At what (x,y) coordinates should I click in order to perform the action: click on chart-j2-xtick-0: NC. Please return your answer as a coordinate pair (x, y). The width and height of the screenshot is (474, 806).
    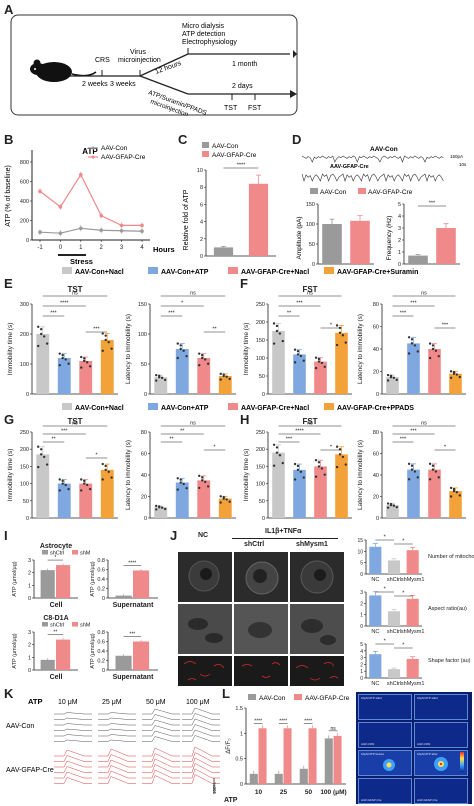
    Looking at the image, I should click on (375, 632).